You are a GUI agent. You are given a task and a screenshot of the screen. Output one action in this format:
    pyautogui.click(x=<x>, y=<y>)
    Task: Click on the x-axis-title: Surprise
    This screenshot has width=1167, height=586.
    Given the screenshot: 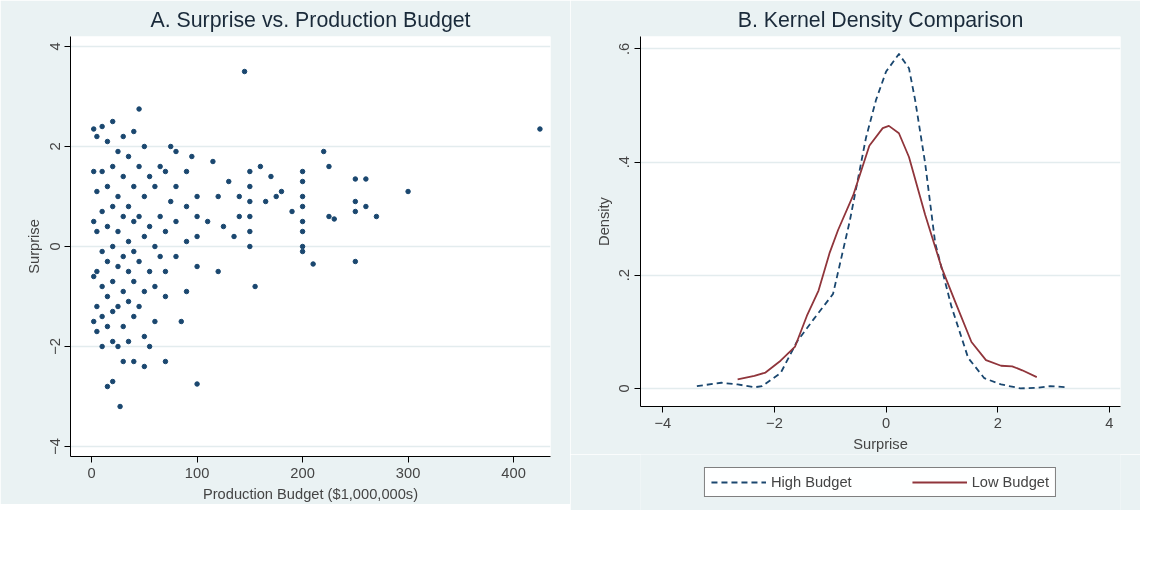 What is the action you would take?
    pyautogui.click(x=880, y=443)
    